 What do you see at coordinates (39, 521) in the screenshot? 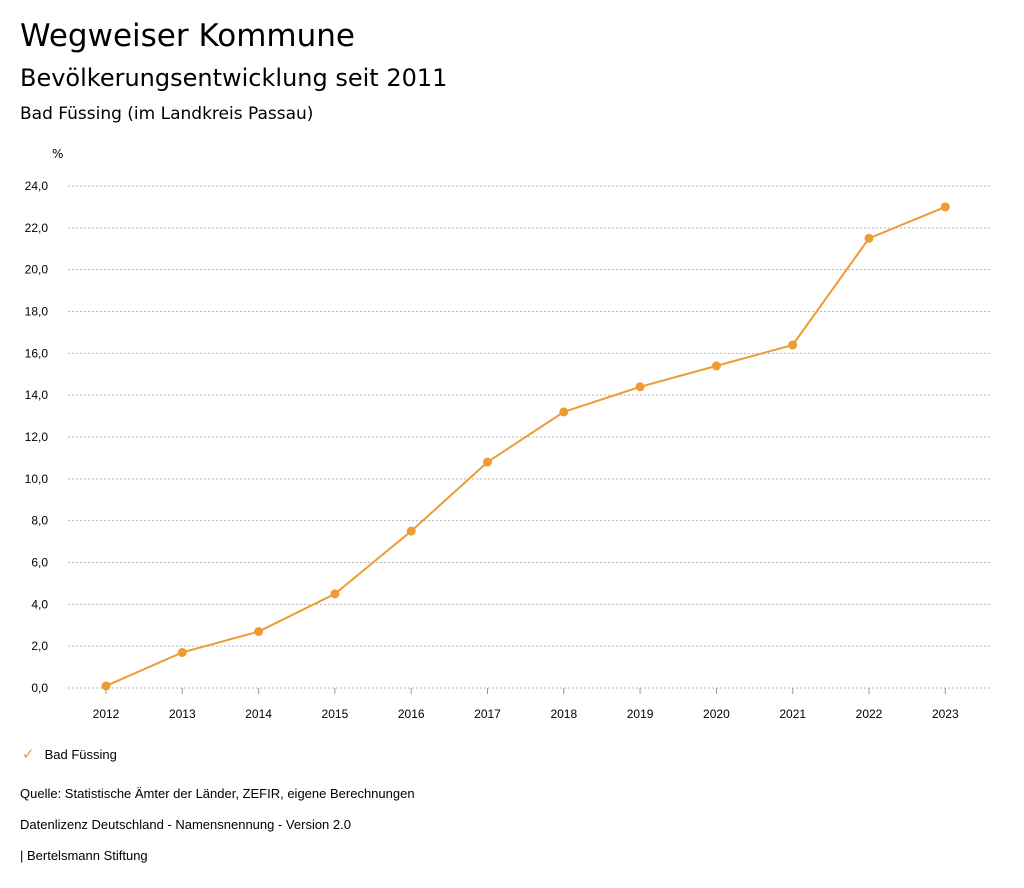
I see `y-tick-label: 8,0` at bounding box center [39, 521].